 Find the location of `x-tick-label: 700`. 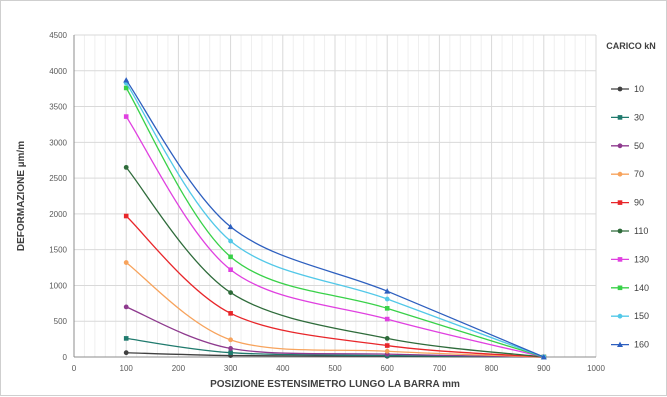

x-tick-label: 700 is located at coordinates (440, 368).